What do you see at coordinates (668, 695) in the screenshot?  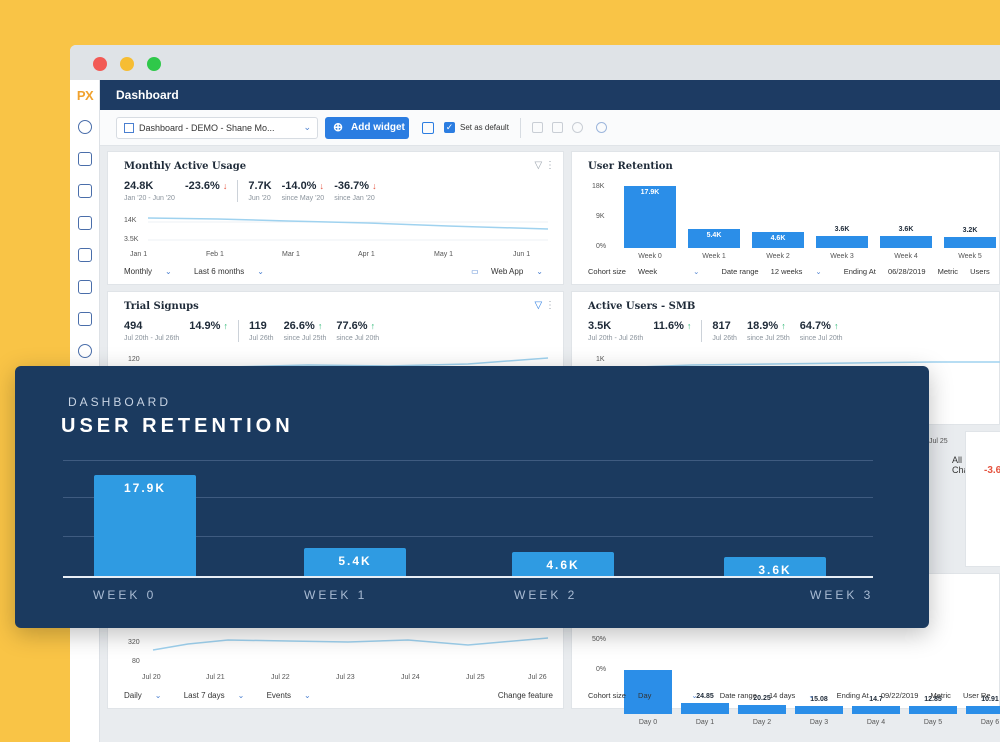 I see `cohort-select: Day ⌄` at bounding box center [668, 695].